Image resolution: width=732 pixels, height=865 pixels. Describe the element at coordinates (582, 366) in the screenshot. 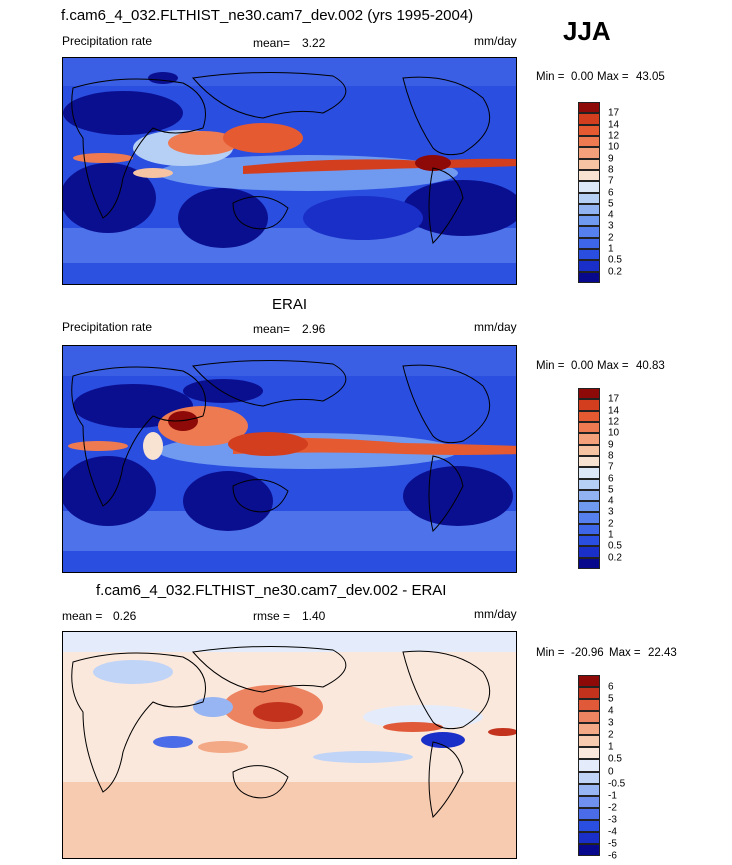

I see `panel-2-min-value: 0.00` at that location.